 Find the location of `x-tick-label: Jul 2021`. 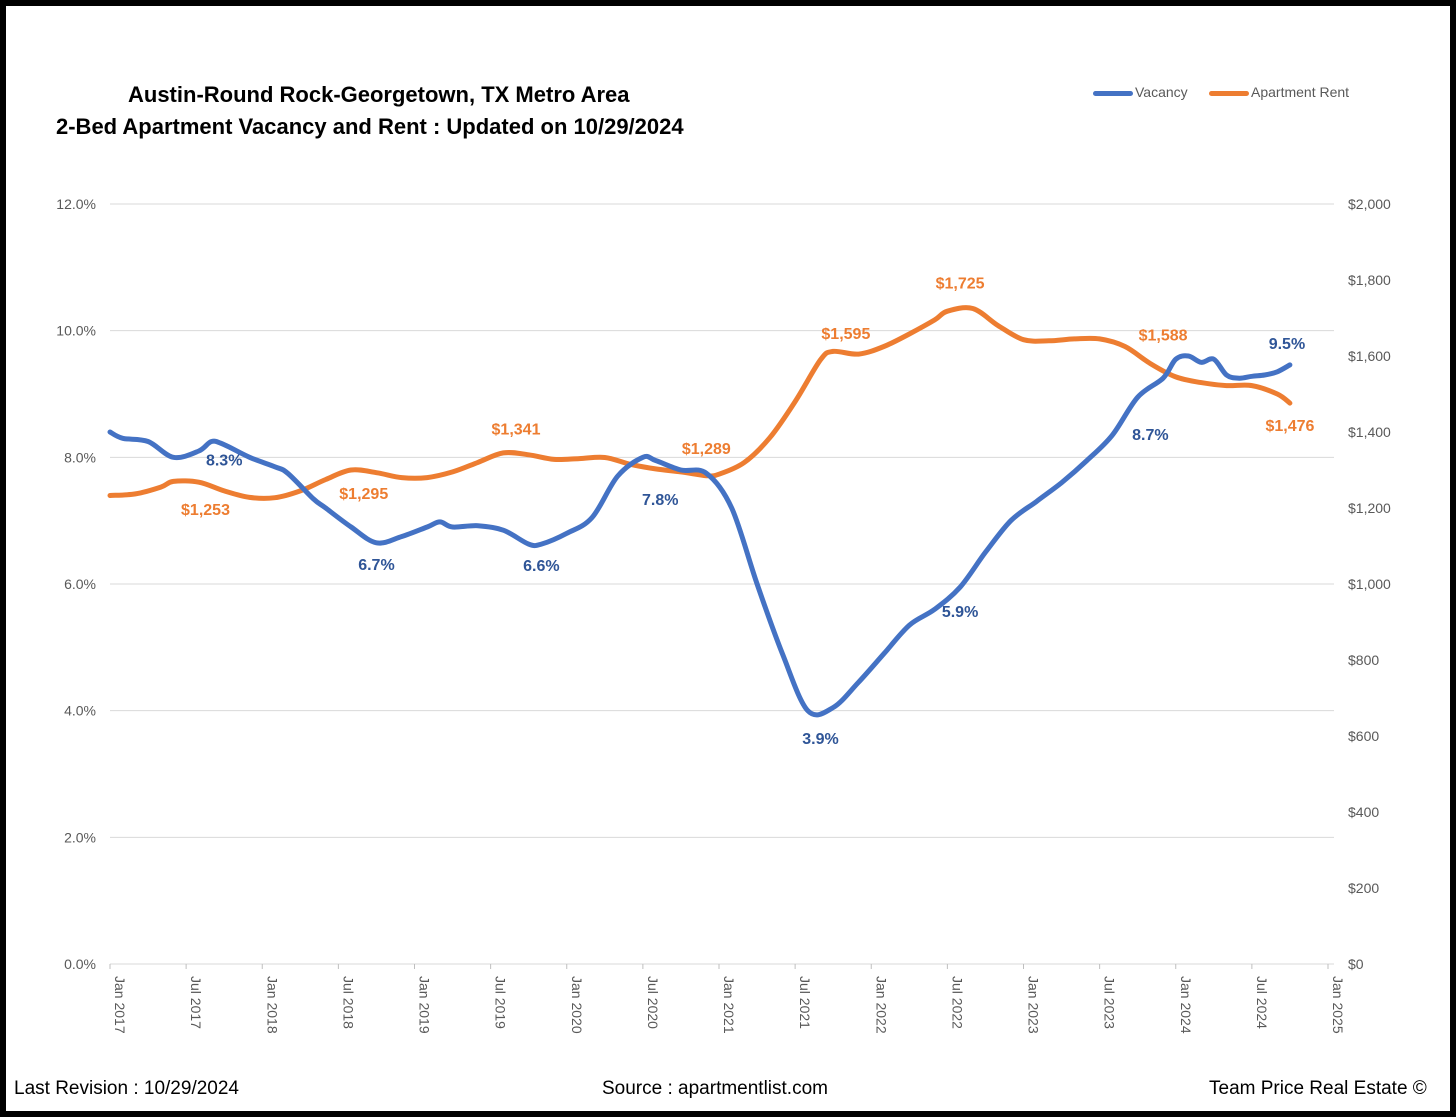

x-tick-label: Jul 2021 is located at coordinates (805, 1002).